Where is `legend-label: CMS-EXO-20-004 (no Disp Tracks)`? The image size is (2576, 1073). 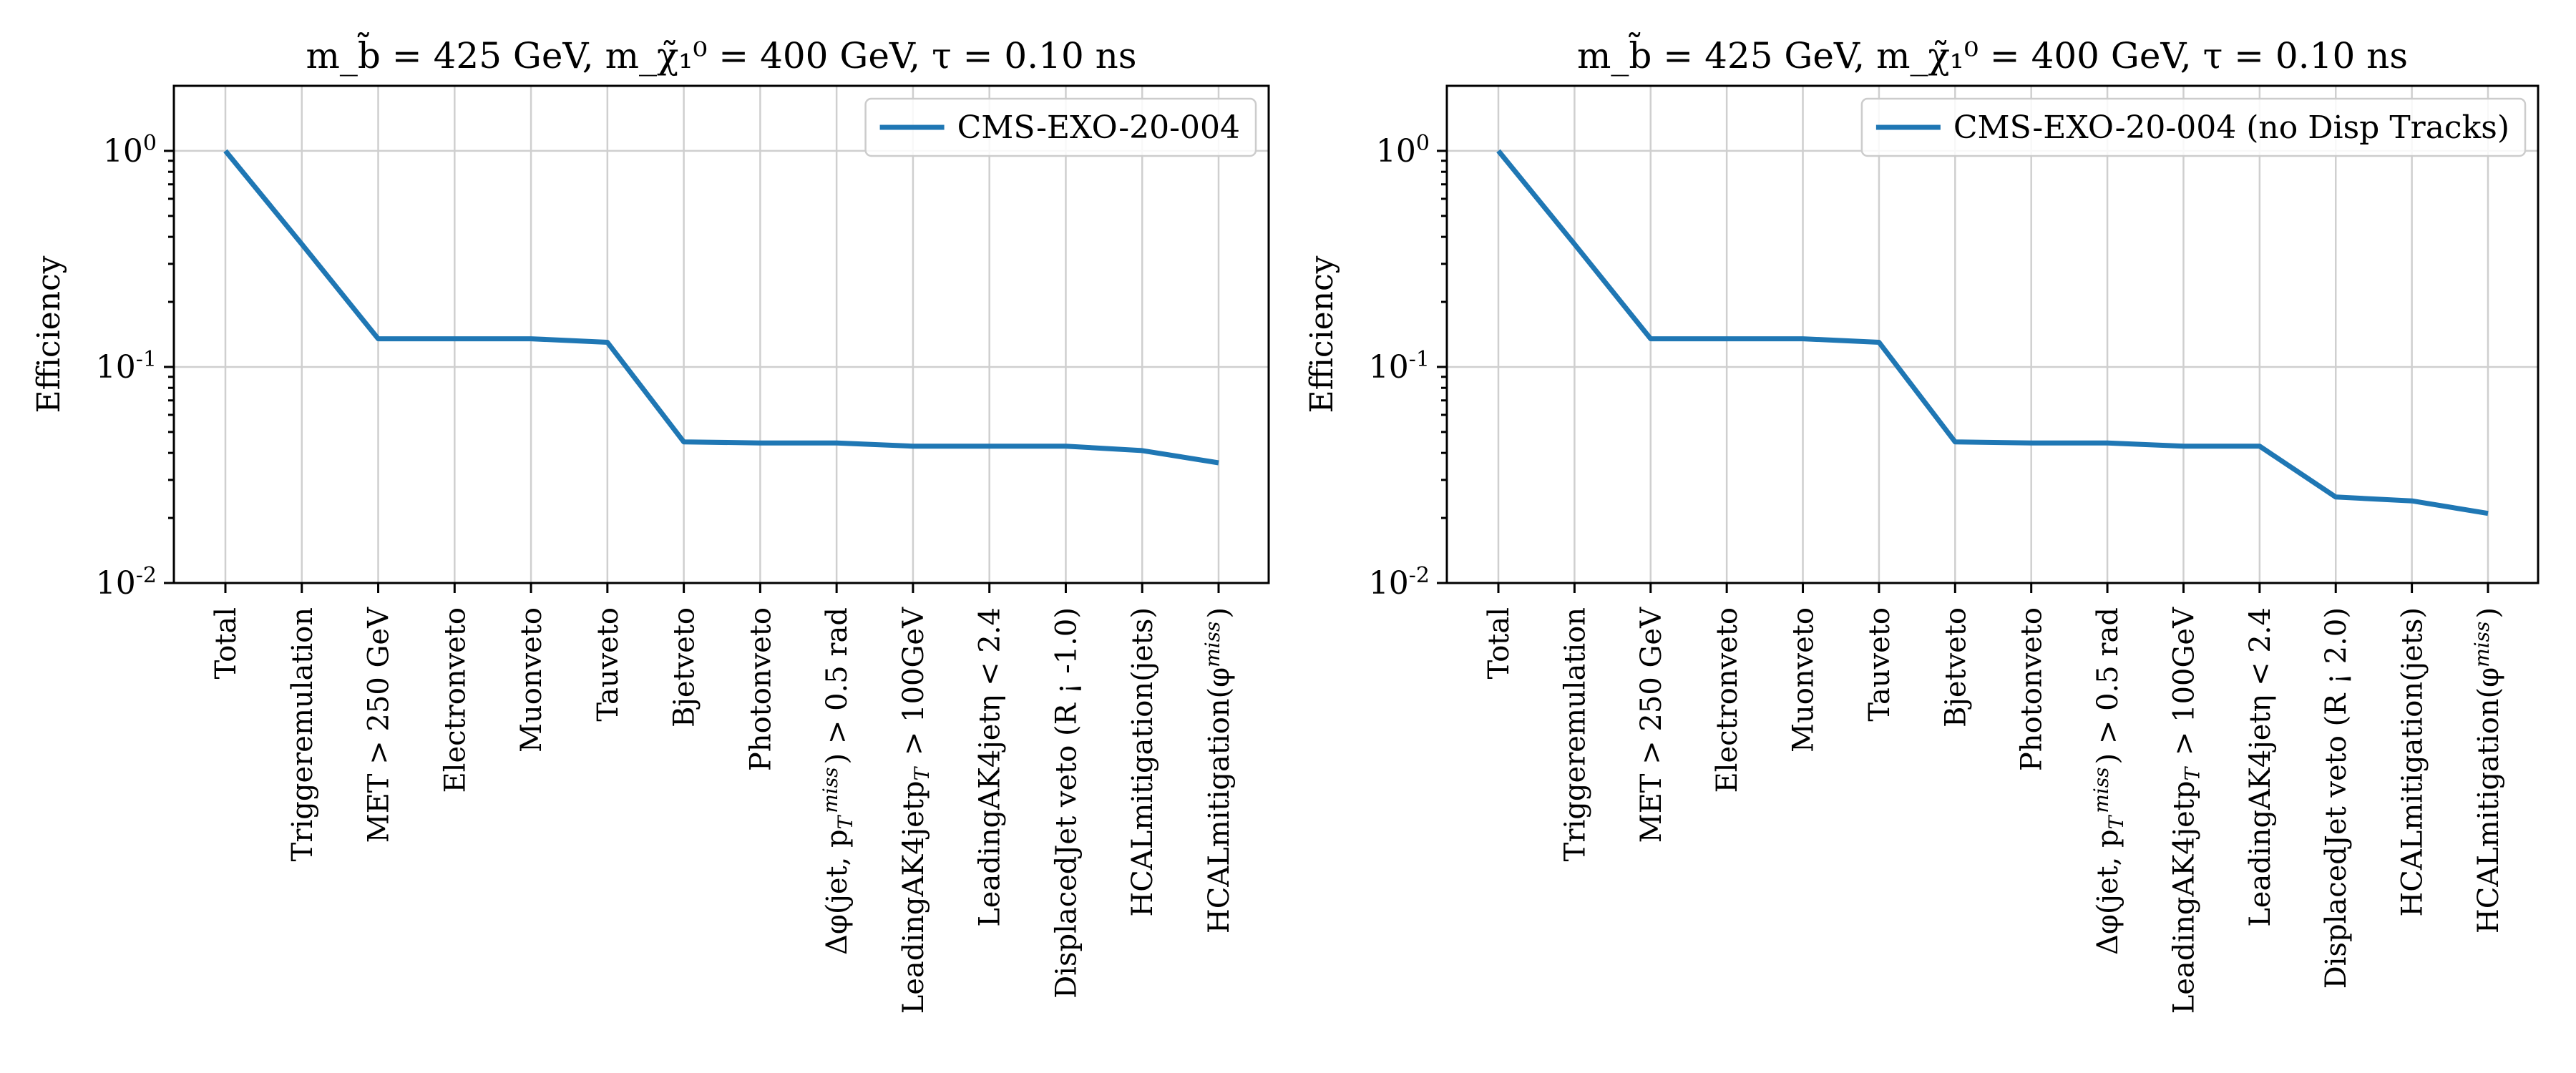
legend-label: CMS-EXO-20-004 (no Disp Tracks) is located at coordinates (2231, 127).